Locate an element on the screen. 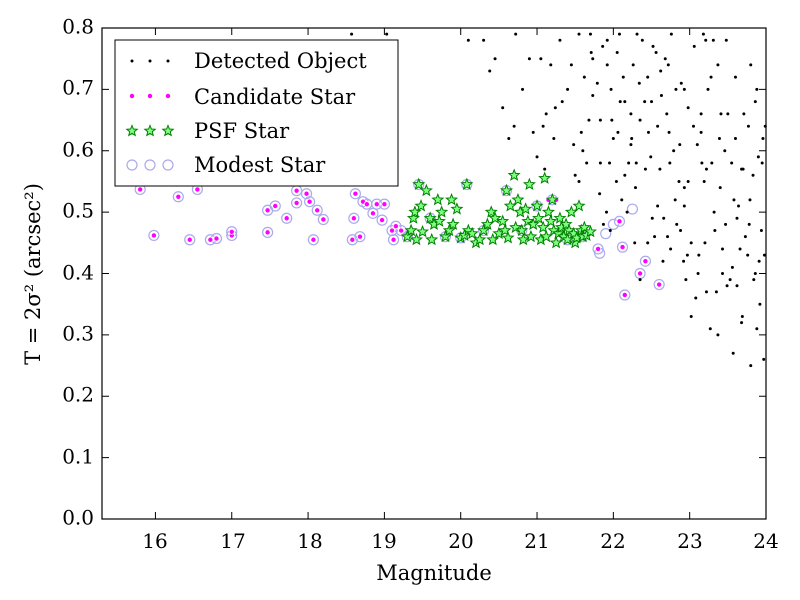 The width and height of the screenshot is (800, 600). xtick-label: 20 is located at coordinates (460, 541).